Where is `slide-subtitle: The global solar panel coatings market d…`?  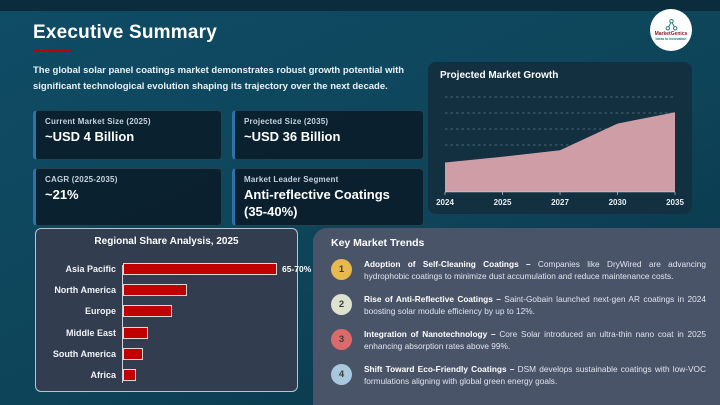
slide-subtitle: The global solar panel coatings market d… is located at coordinates (219, 78).